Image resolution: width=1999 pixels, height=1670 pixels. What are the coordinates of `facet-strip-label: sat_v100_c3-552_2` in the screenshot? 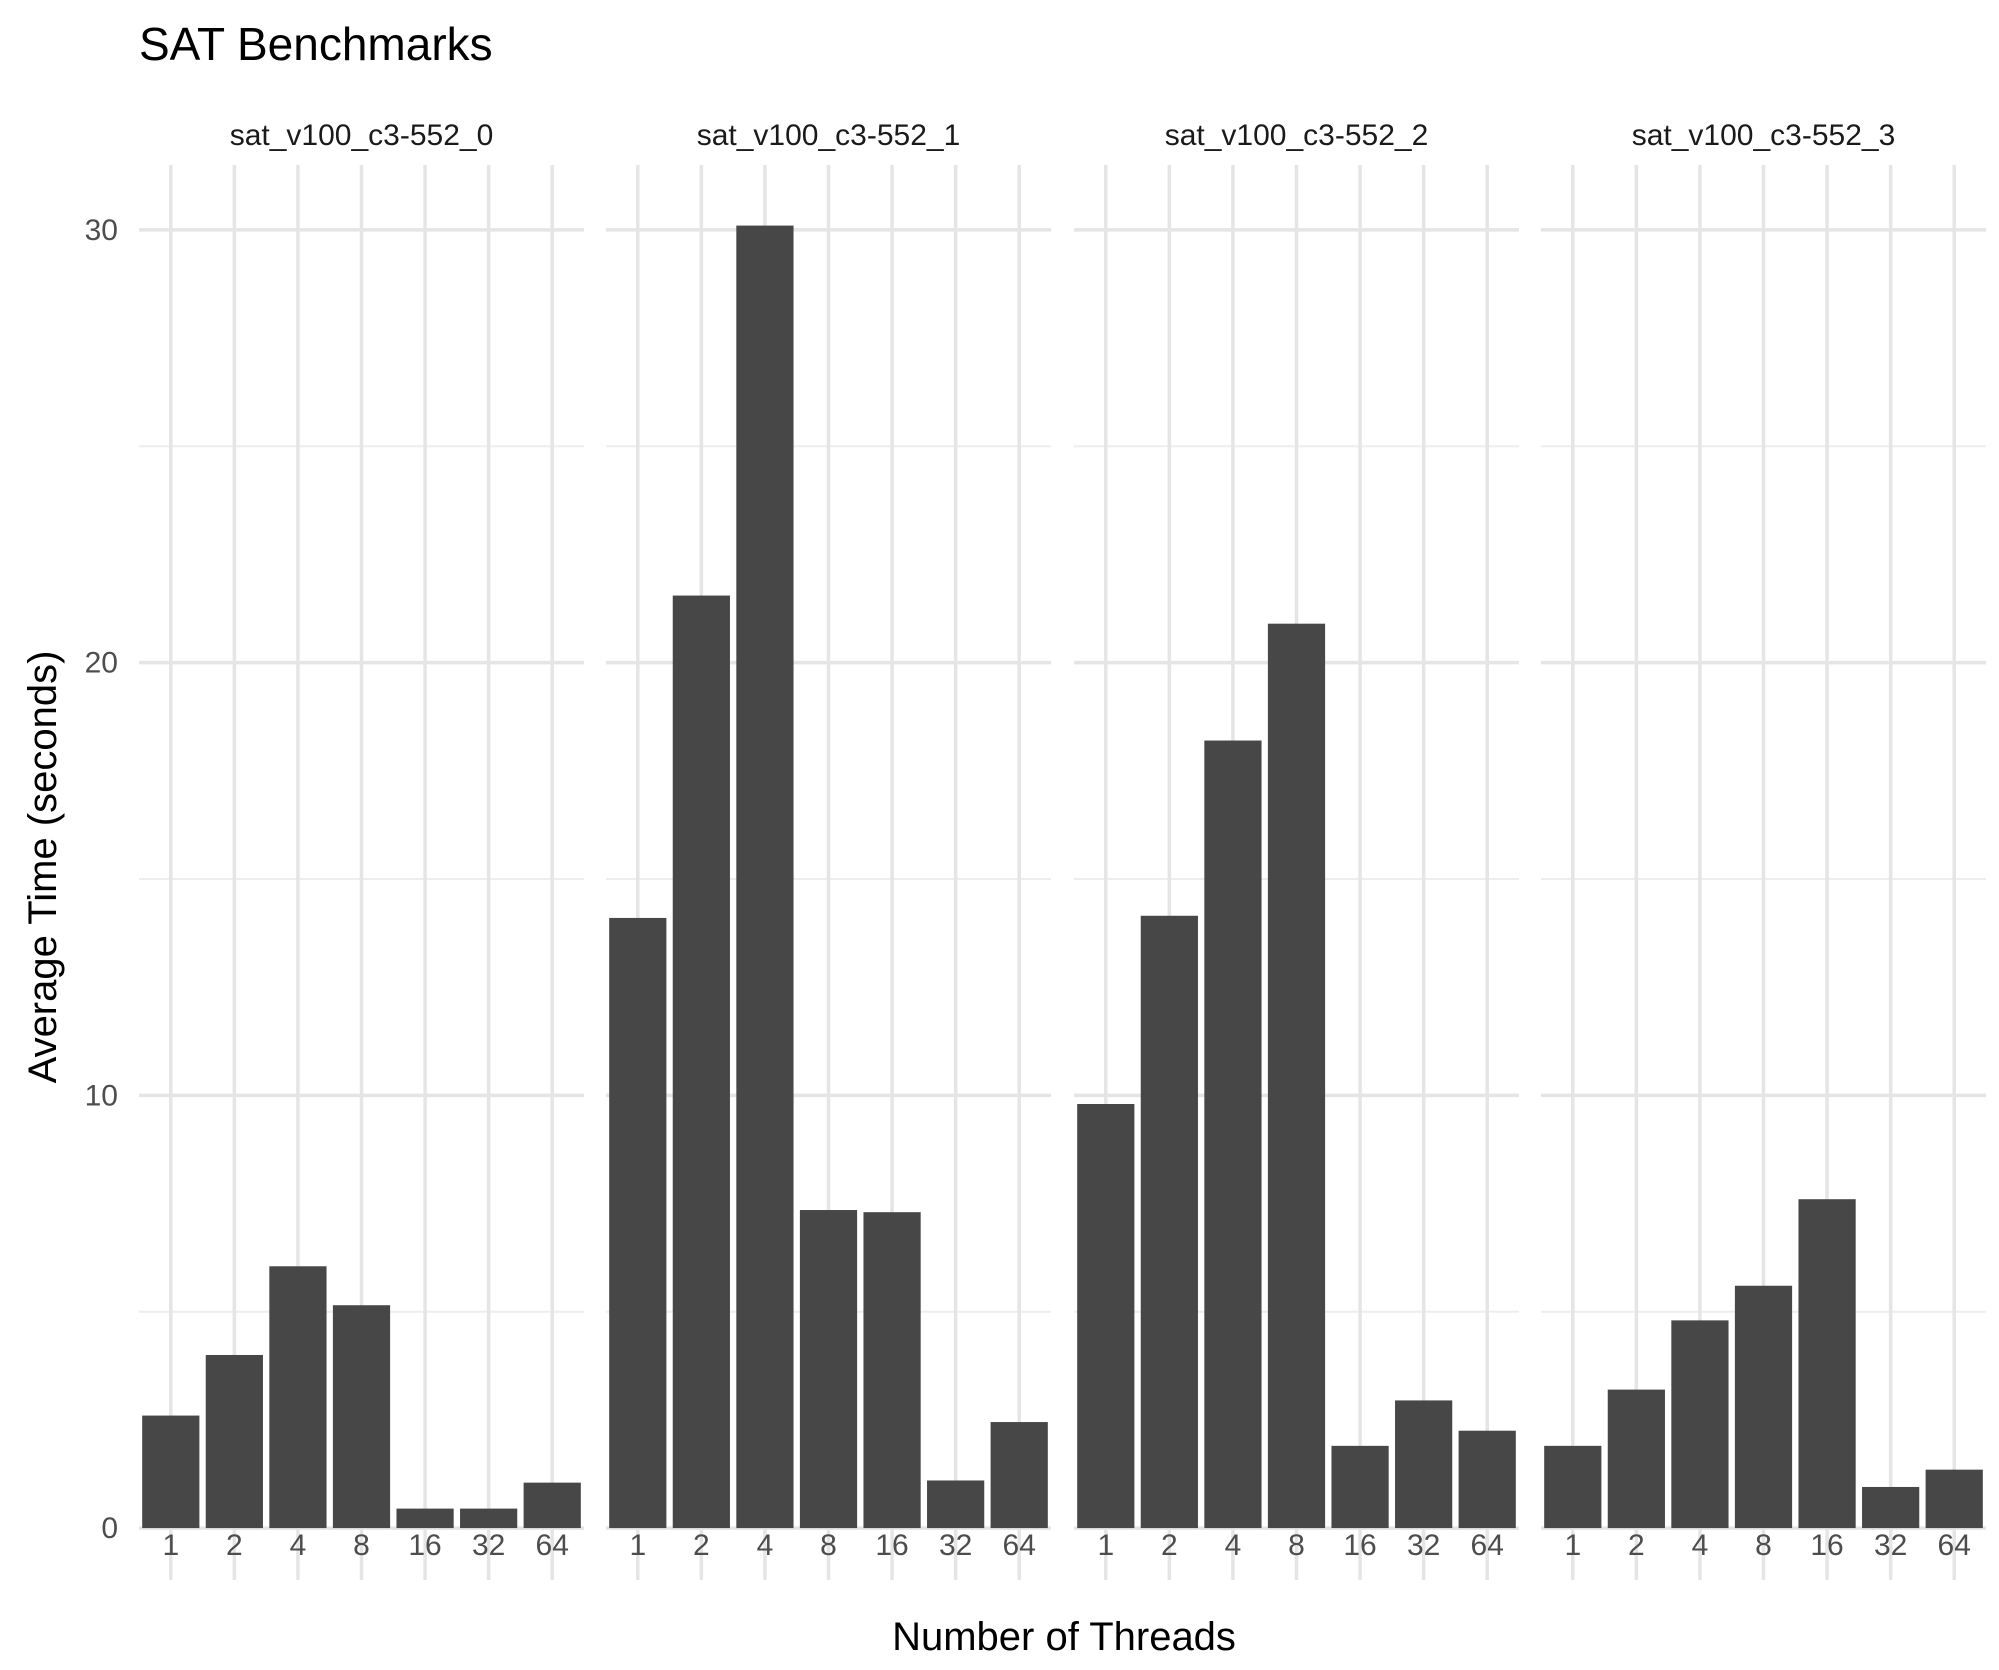 It's located at (1297, 135).